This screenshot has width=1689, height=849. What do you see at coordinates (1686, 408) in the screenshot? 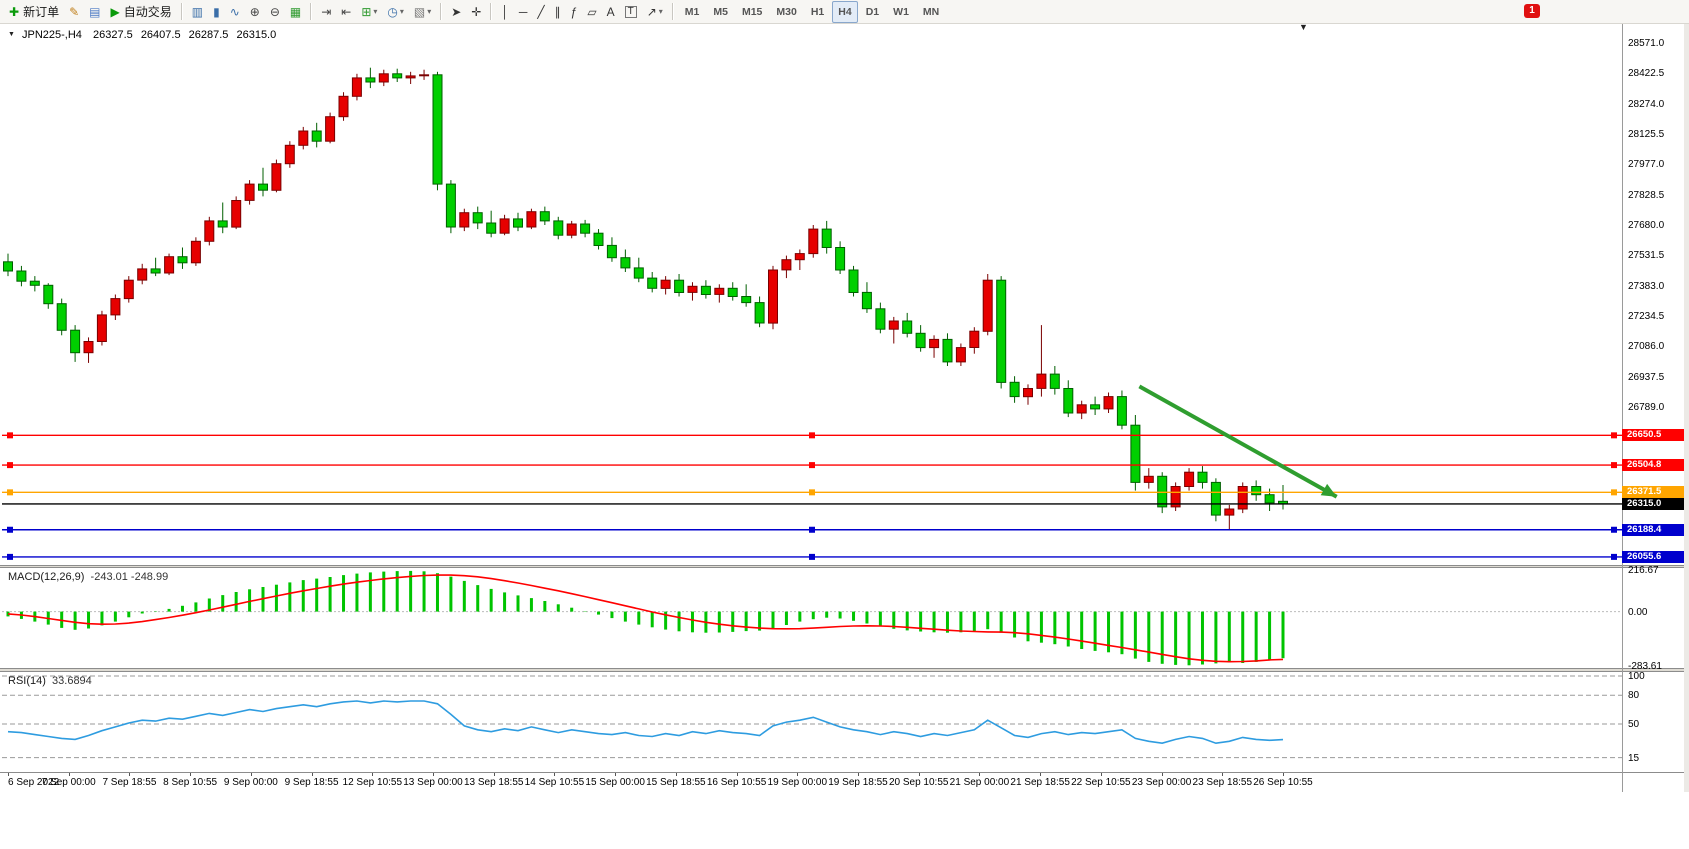
I see `vertical-scrollbar` at bounding box center [1686, 408].